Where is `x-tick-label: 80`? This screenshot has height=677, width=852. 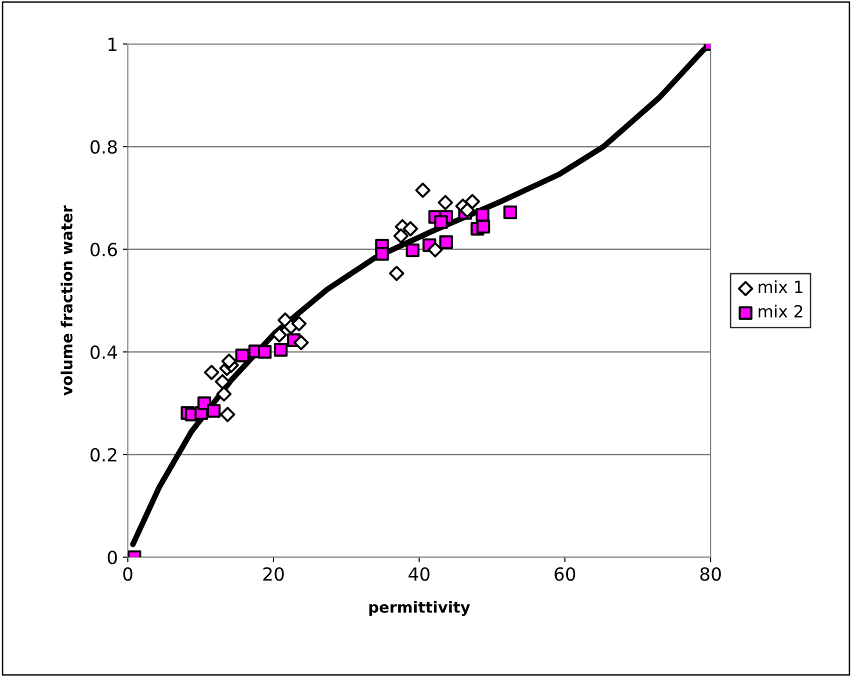
x-tick-label: 80 is located at coordinates (710, 574).